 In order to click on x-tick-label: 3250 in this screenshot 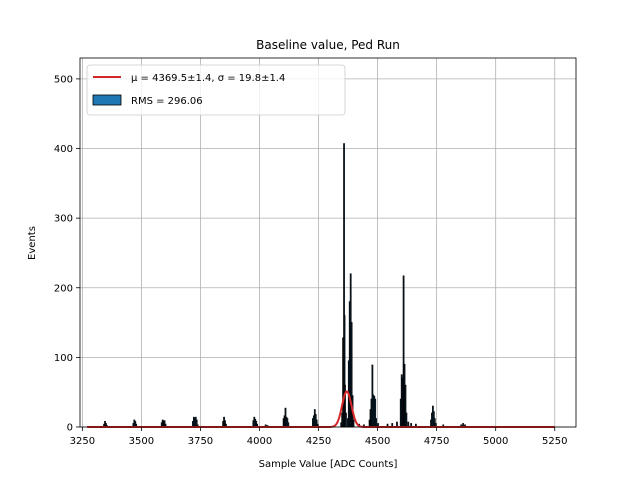, I will do `click(82, 441)`.